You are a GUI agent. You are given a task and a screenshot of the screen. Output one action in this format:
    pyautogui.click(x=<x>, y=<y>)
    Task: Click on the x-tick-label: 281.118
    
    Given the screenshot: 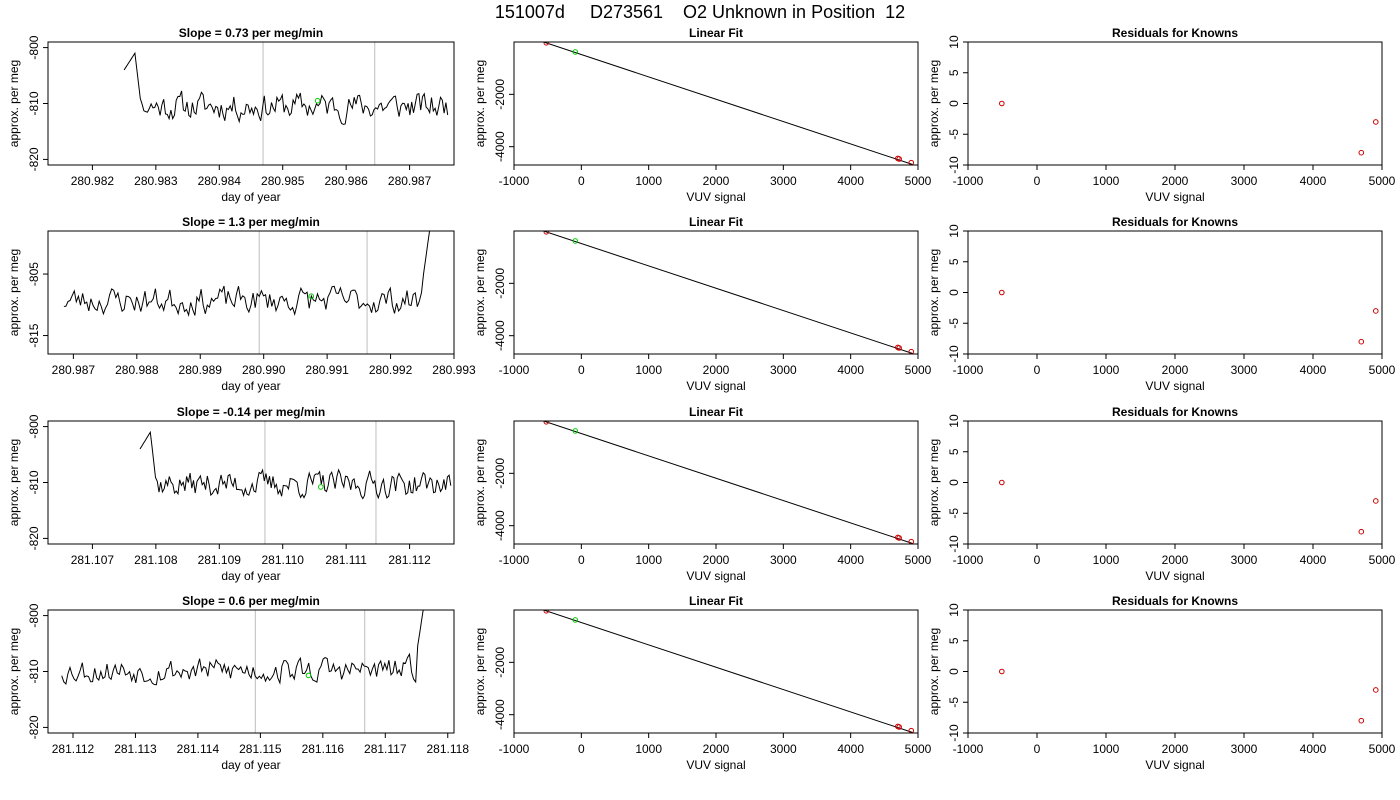 What is the action you would take?
    pyautogui.click(x=448, y=749)
    